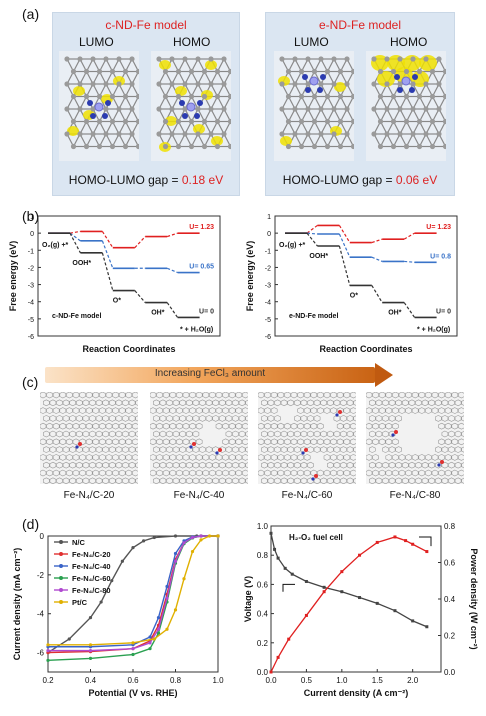 This screenshot has width=486, height=716. What do you see at coordinates (268, 286) in the screenshot?
I see `y-tick-label: -3` at bounding box center [268, 286].